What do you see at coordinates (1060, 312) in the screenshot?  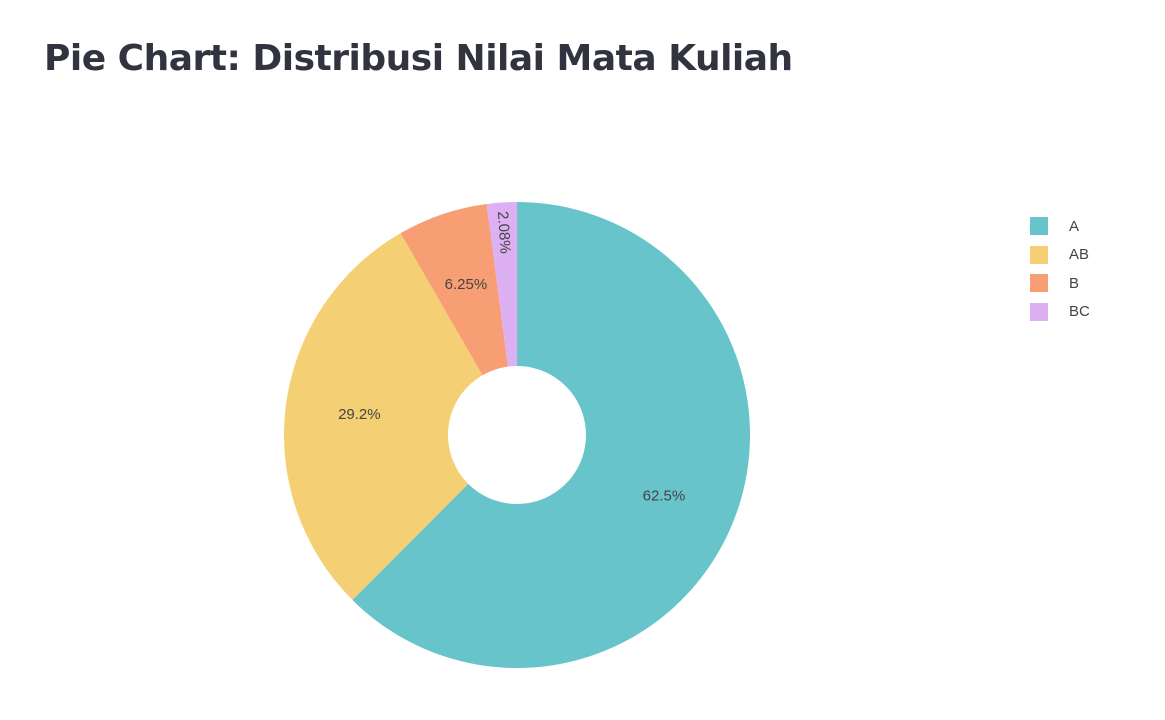 I see `legend-item-bc: BC` at bounding box center [1060, 312].